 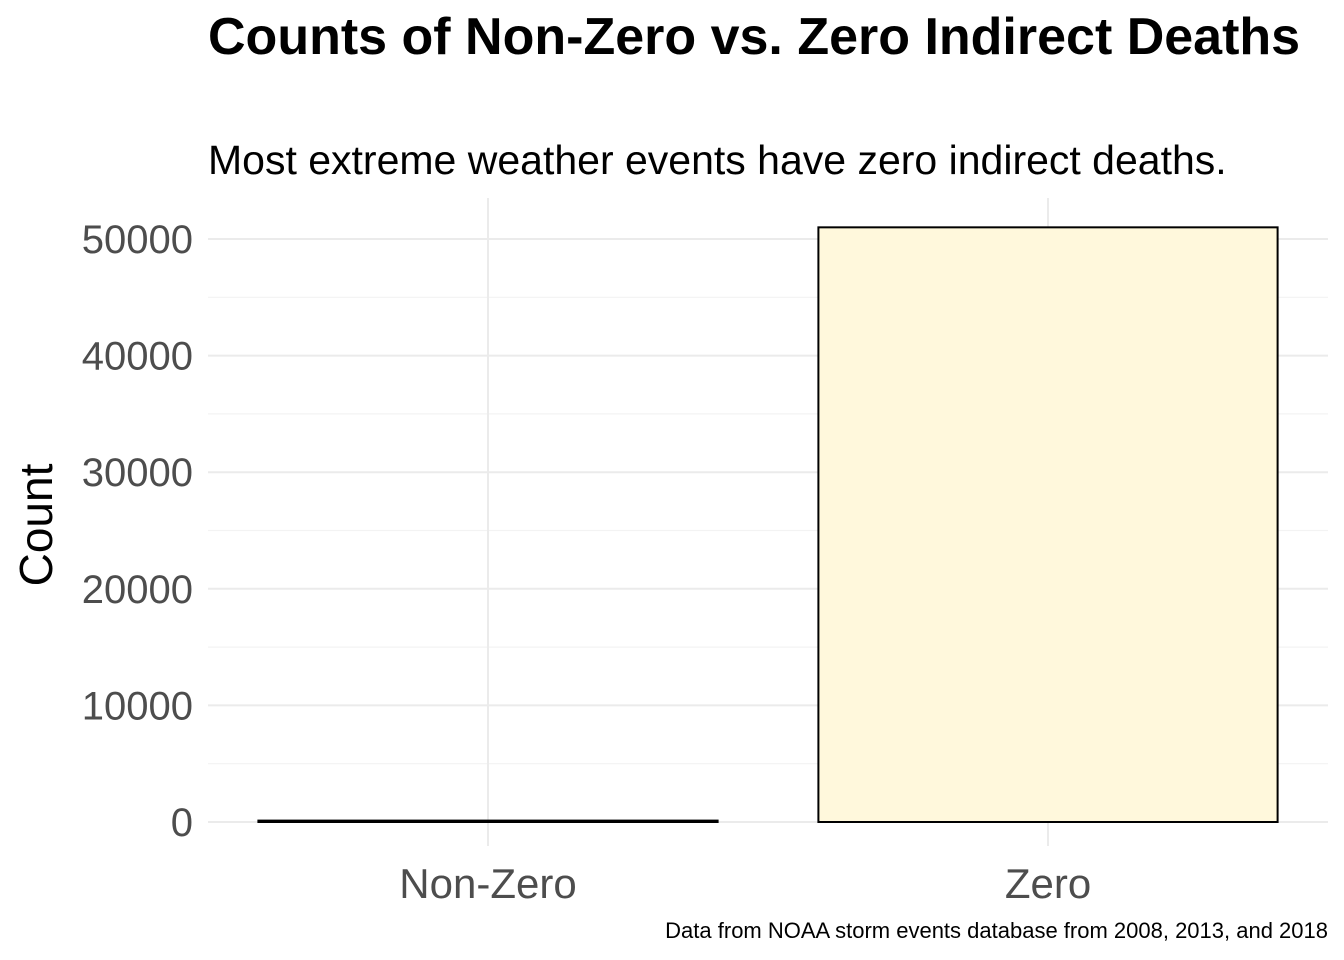 What do you see at coordinates (137, 531) in the screenshot?
I see `y-axis-ticks: 0 10000 20000 30000 40000 50000` at bounding box center [137, 531].